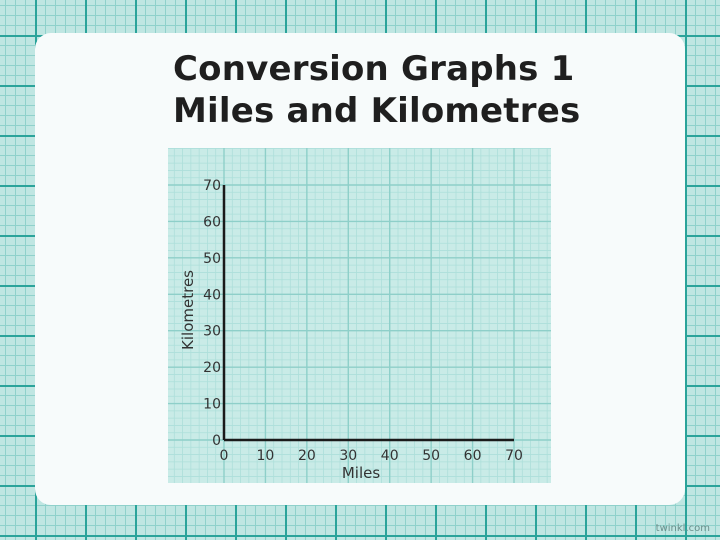 This screenshot has width=720, height=540. What do you see at coordinates (377, 111) in the screenshot?
I see `title-line-2: Miles and Kilometres` at bounding box center [377, 111].